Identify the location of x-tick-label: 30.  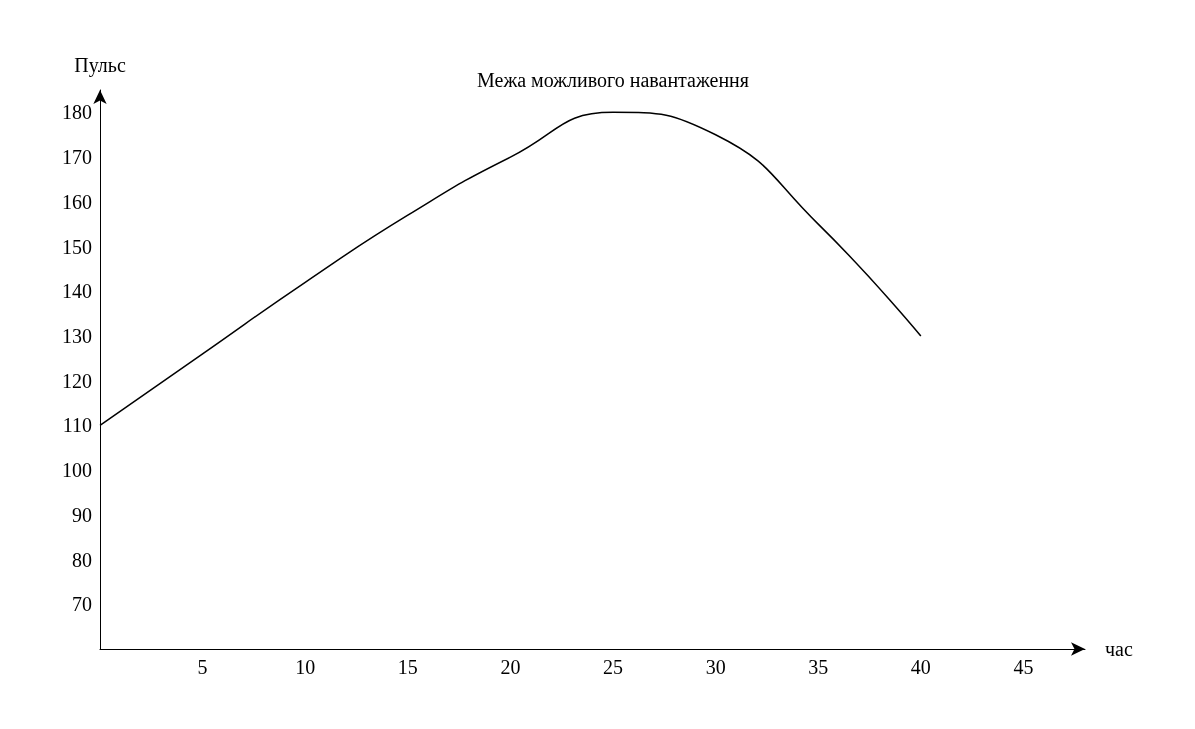
(715, 667).